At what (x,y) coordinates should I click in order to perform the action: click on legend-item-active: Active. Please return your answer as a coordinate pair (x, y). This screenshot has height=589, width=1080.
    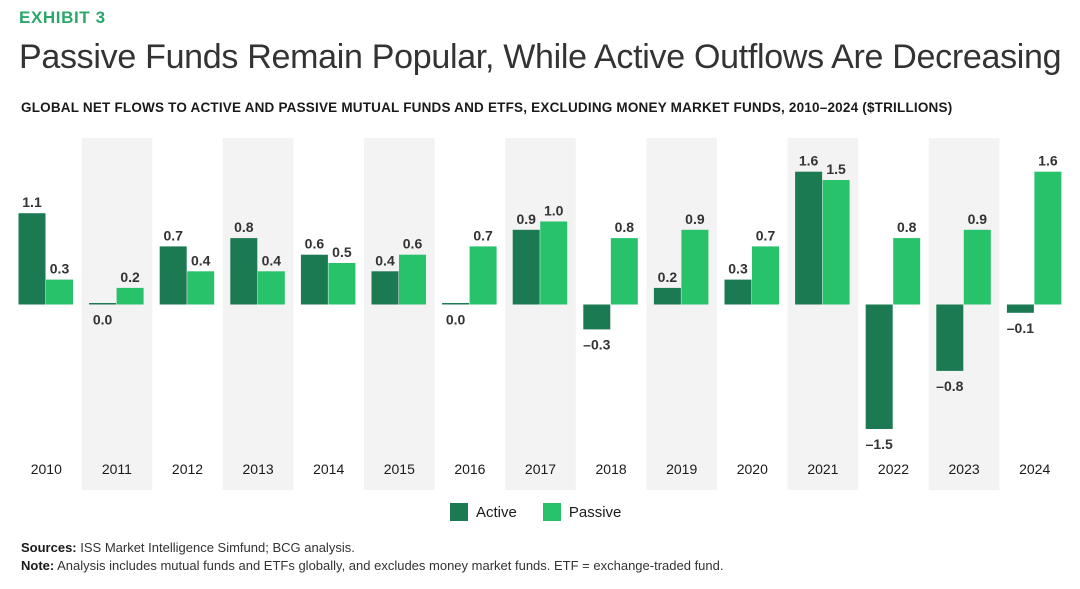
    Looking at the image, I should click on (483, 512).